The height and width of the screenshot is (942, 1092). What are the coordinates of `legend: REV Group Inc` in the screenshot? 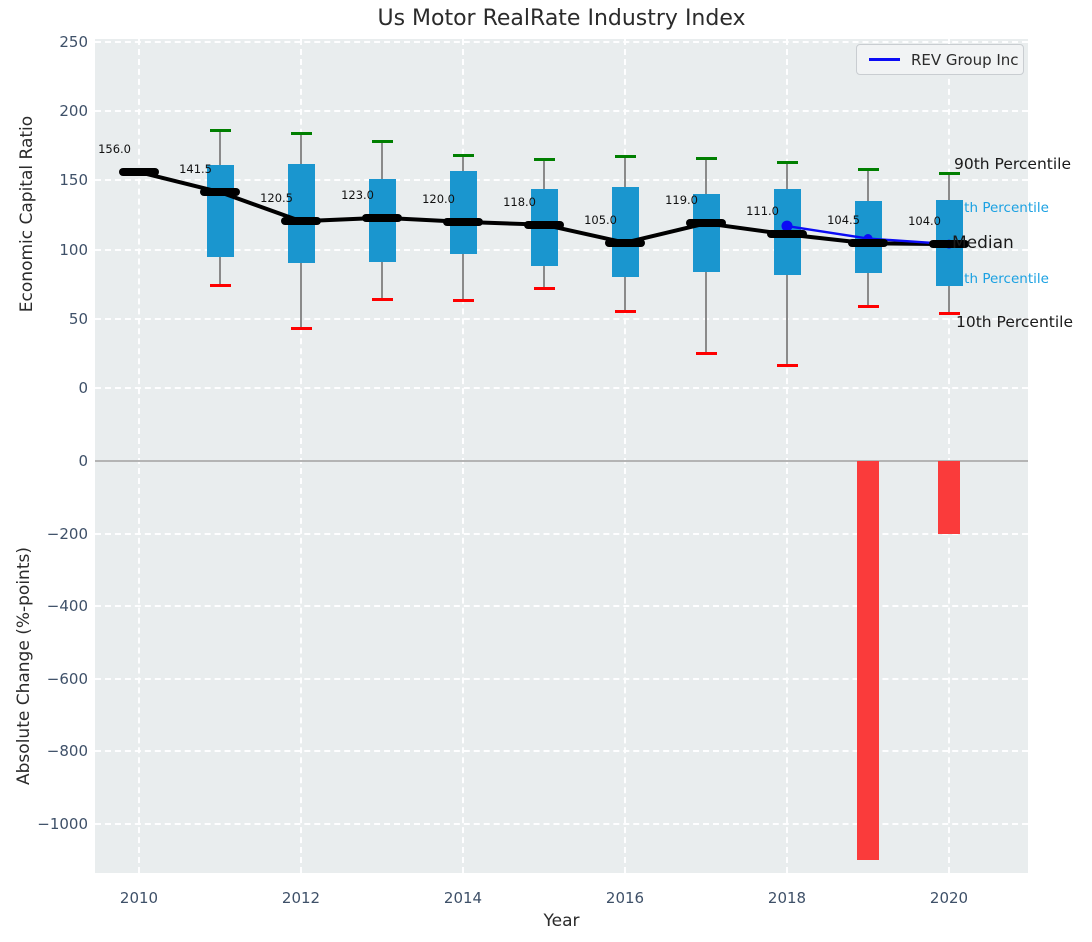 It's located at (940, 59).